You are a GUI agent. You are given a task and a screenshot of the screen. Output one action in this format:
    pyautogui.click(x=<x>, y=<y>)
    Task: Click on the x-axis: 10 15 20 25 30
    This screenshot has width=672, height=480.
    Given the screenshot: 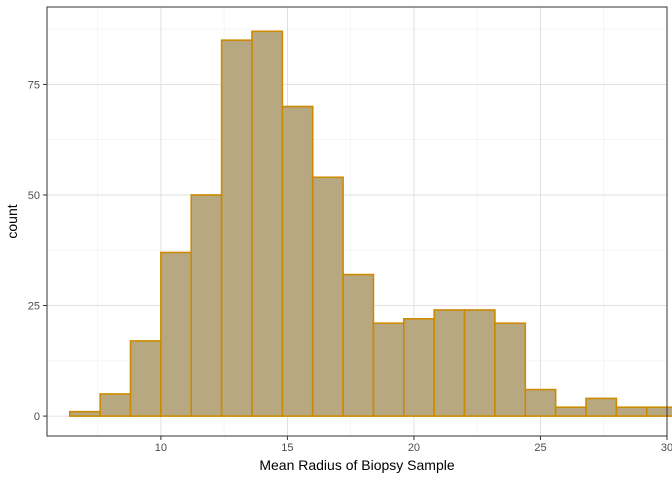 What is the action you would take?
    pyautogui.click(x=413, y=445)
    